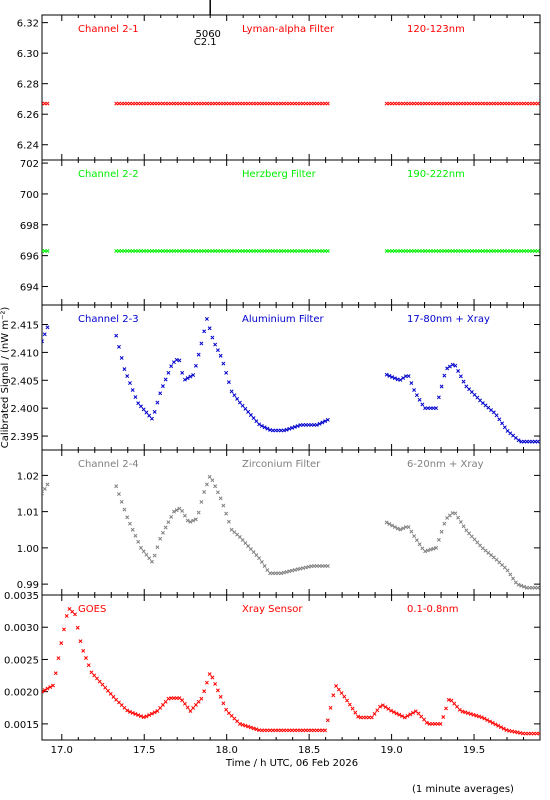 This screenshot has width=550, height=800. Describe the element at coordinates (436, 29) in the screenshot. I see `panel-band-label: 120-123nm` at that location.